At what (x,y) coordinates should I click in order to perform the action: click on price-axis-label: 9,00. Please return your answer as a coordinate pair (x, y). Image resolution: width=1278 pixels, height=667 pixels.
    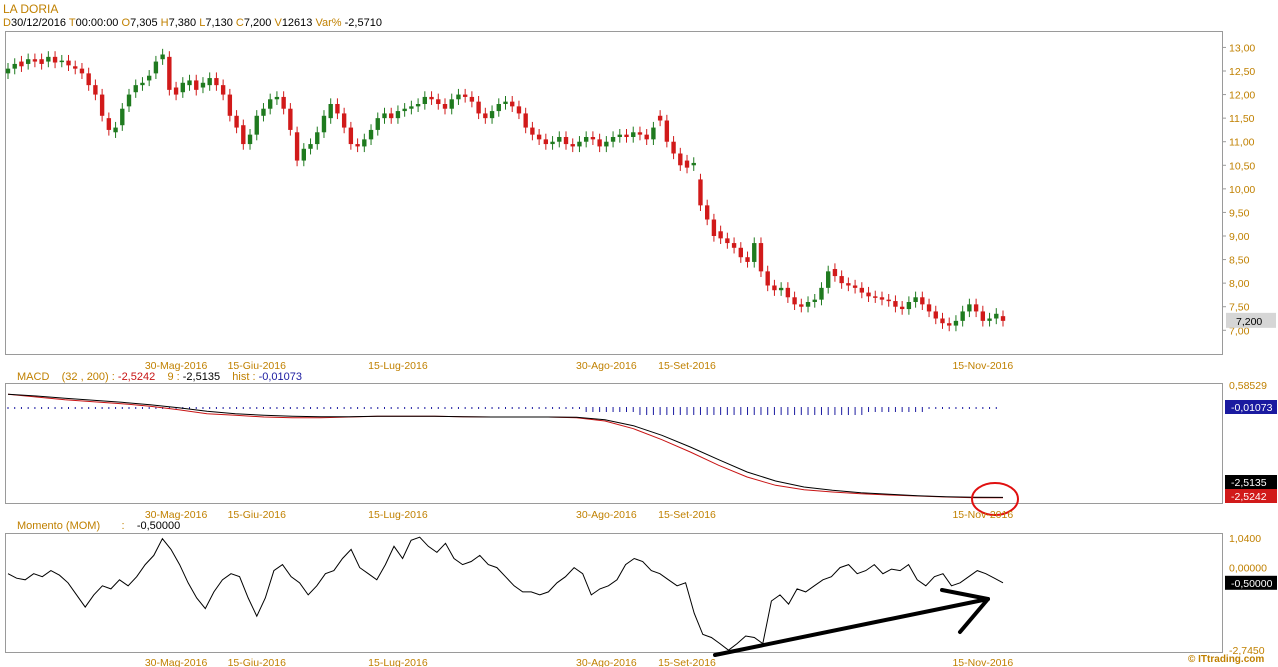
    Looking at the image, I should click on (1239, 237).